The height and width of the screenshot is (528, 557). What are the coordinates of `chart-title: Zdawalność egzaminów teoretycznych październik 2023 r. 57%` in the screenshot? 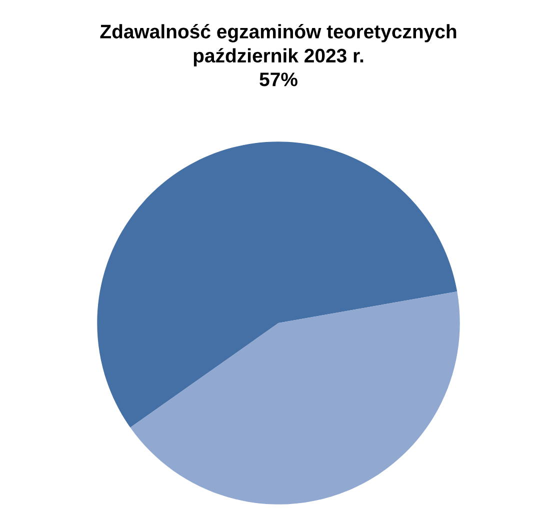 It's located at (278, 55).